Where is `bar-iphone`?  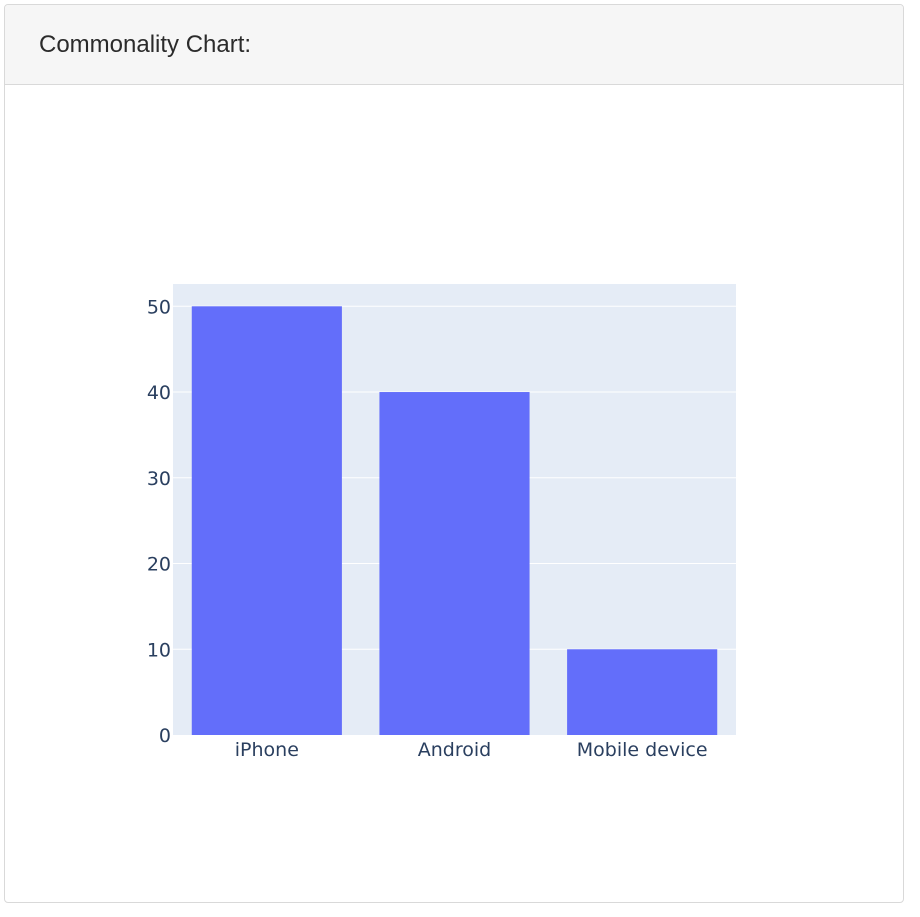
bar-iphone is located at coordinates (266, 520).